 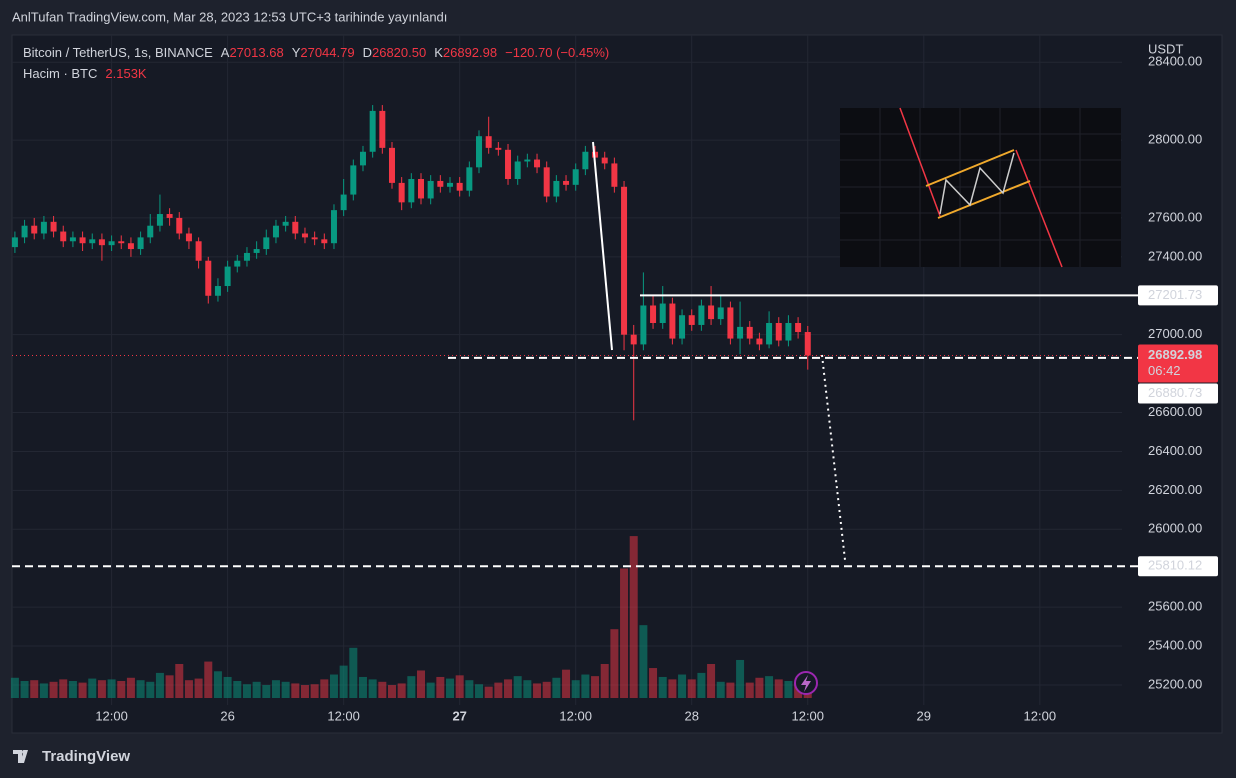 What do you see at coordinates (924, 715) in the screenshot?
I see `x-tick-label: 29` at bounding box center [924, 715].